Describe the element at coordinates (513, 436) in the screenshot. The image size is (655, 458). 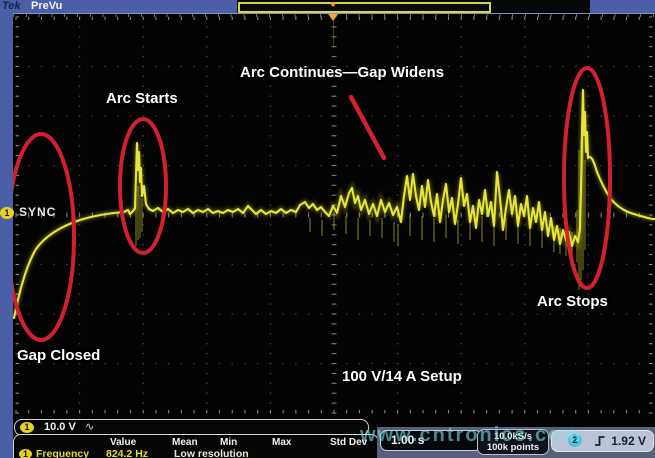
I see `sample-rate: 10.0kS/s` at that location.